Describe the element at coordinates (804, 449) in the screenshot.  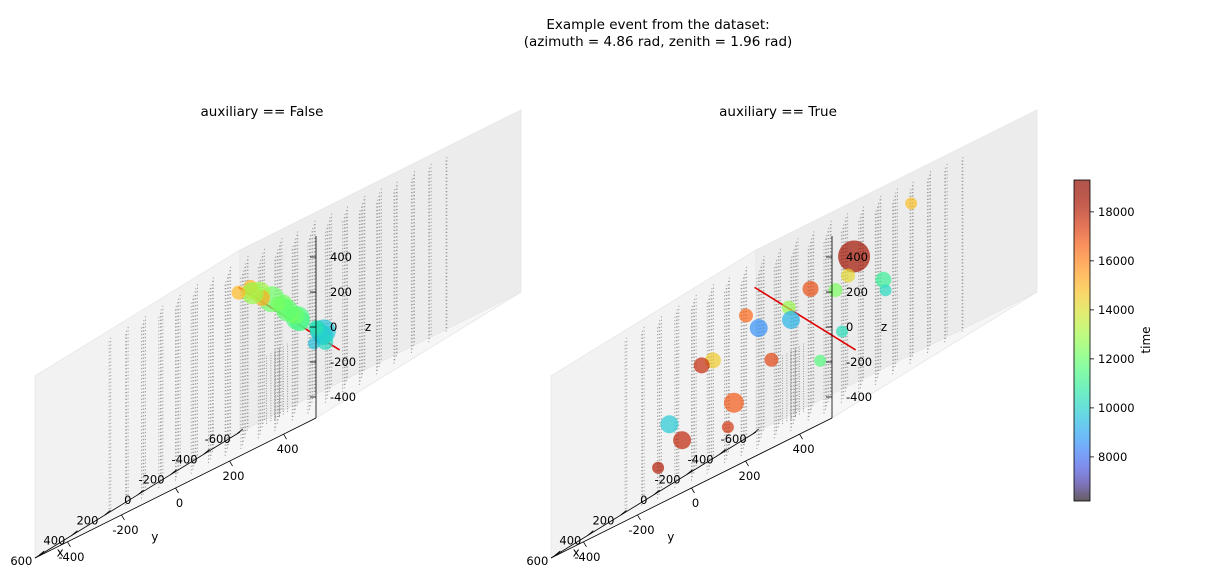
I see `y-tick-label: 400` at that location.